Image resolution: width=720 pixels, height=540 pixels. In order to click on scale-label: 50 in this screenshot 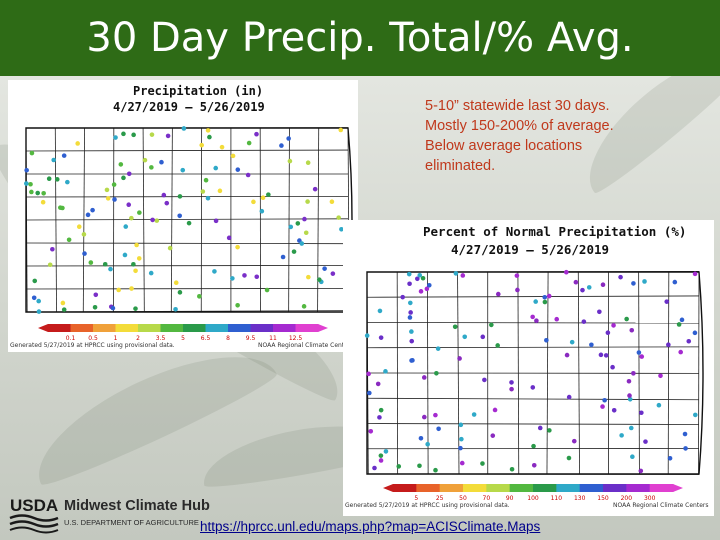, I will do `click(463, 498)`.